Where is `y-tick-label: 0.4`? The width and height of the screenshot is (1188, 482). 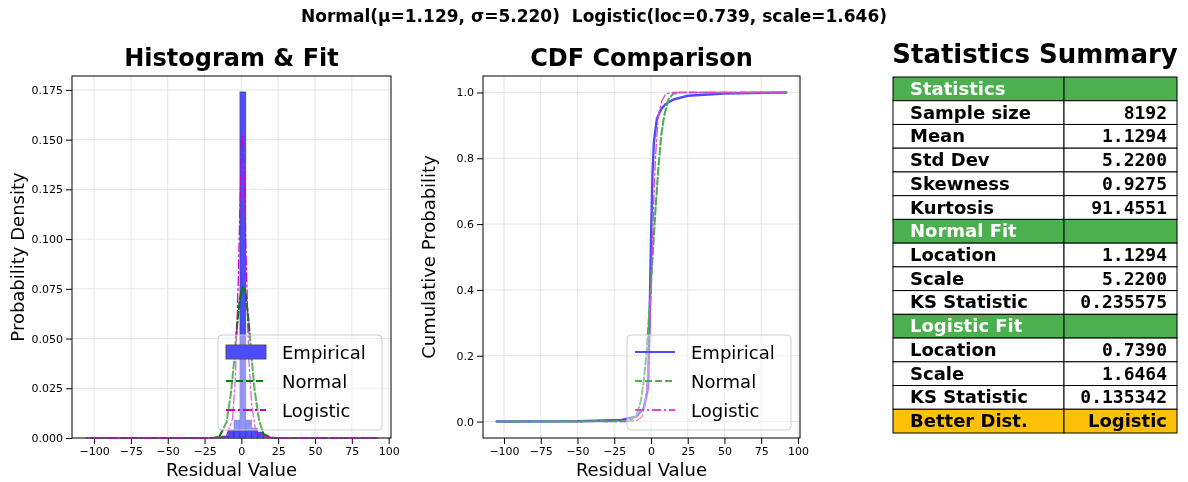
y-tick-label: 0.4 is located at coordinates (465, 290).